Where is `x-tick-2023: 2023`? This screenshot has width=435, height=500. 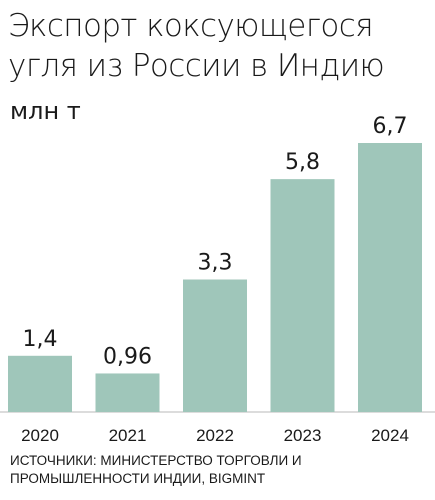
x-tick-2023: 2023 is located at coordinates (303, 435).